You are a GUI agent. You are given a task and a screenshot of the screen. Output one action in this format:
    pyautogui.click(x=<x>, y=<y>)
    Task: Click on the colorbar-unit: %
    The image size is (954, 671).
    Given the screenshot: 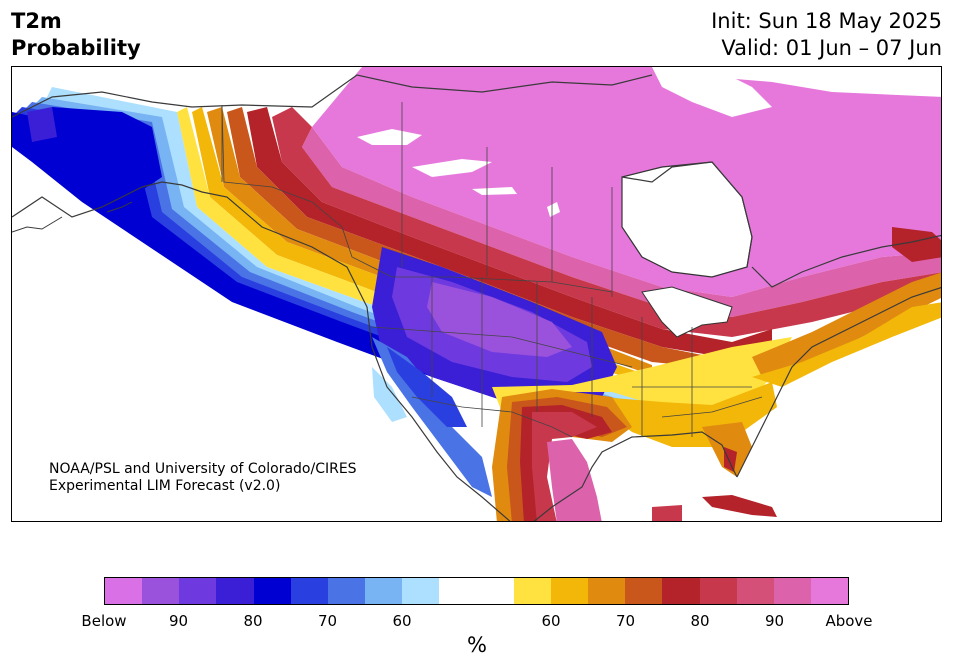 What is the action you would take?
    pyautogui.click(x=477, y=645)
    